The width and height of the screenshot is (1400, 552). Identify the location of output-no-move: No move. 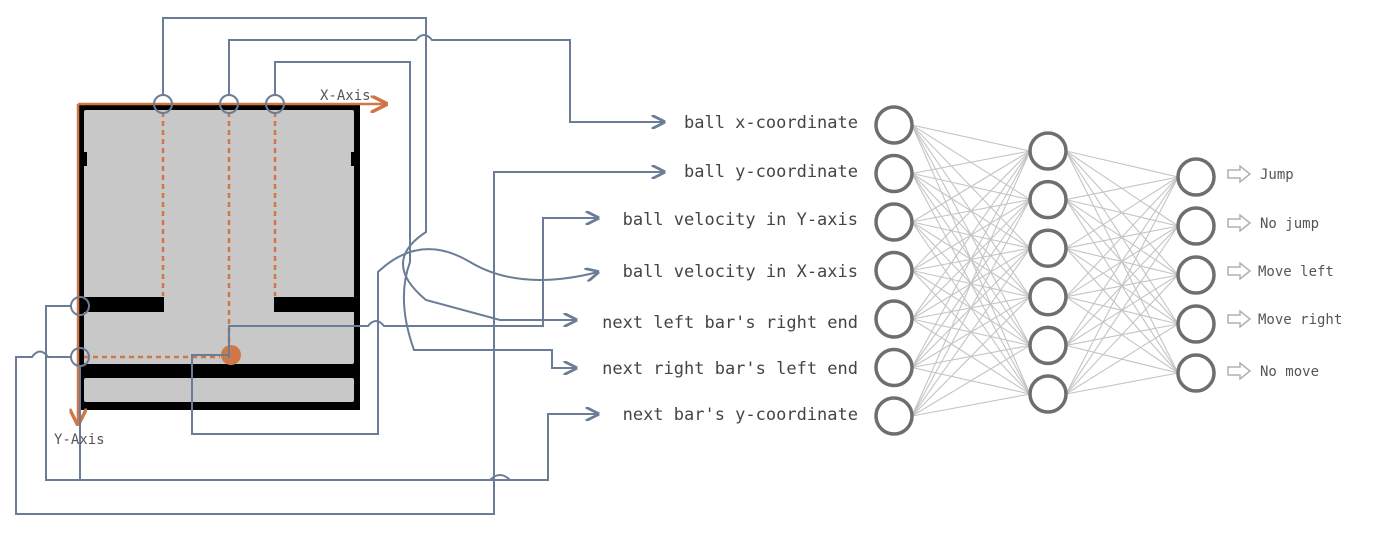
(1273, 371).